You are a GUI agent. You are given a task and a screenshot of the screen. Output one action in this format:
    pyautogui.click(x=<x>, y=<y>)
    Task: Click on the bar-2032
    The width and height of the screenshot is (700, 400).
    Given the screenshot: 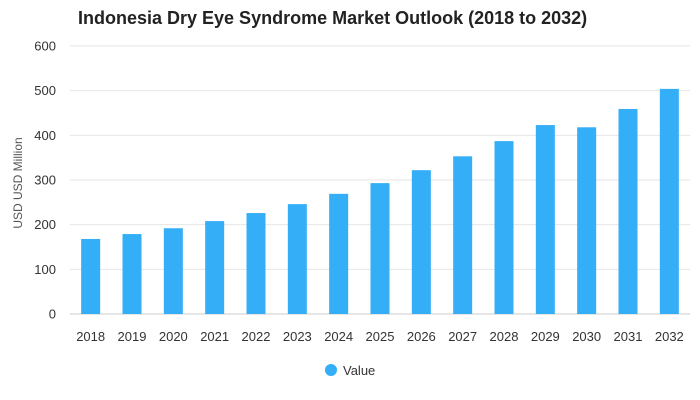 What is the action you would take?
    pyautogui.click(x=669, y=201)
    